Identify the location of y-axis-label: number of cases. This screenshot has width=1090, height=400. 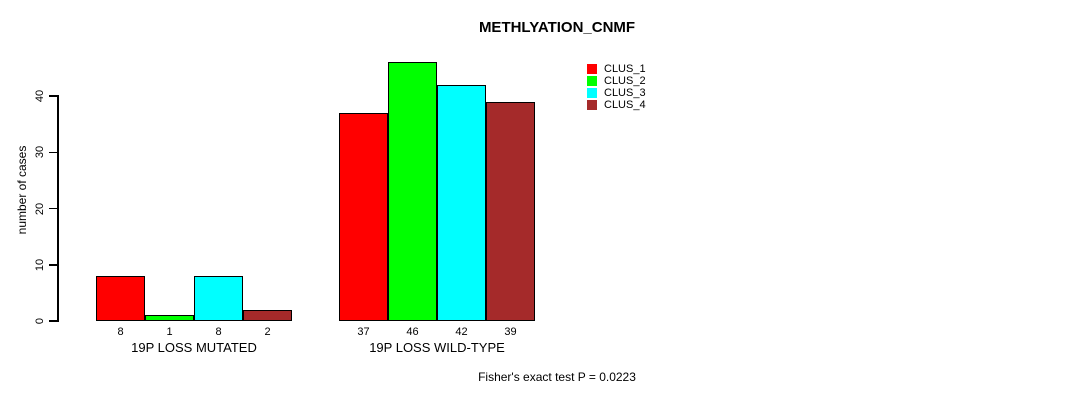
(22, 190).